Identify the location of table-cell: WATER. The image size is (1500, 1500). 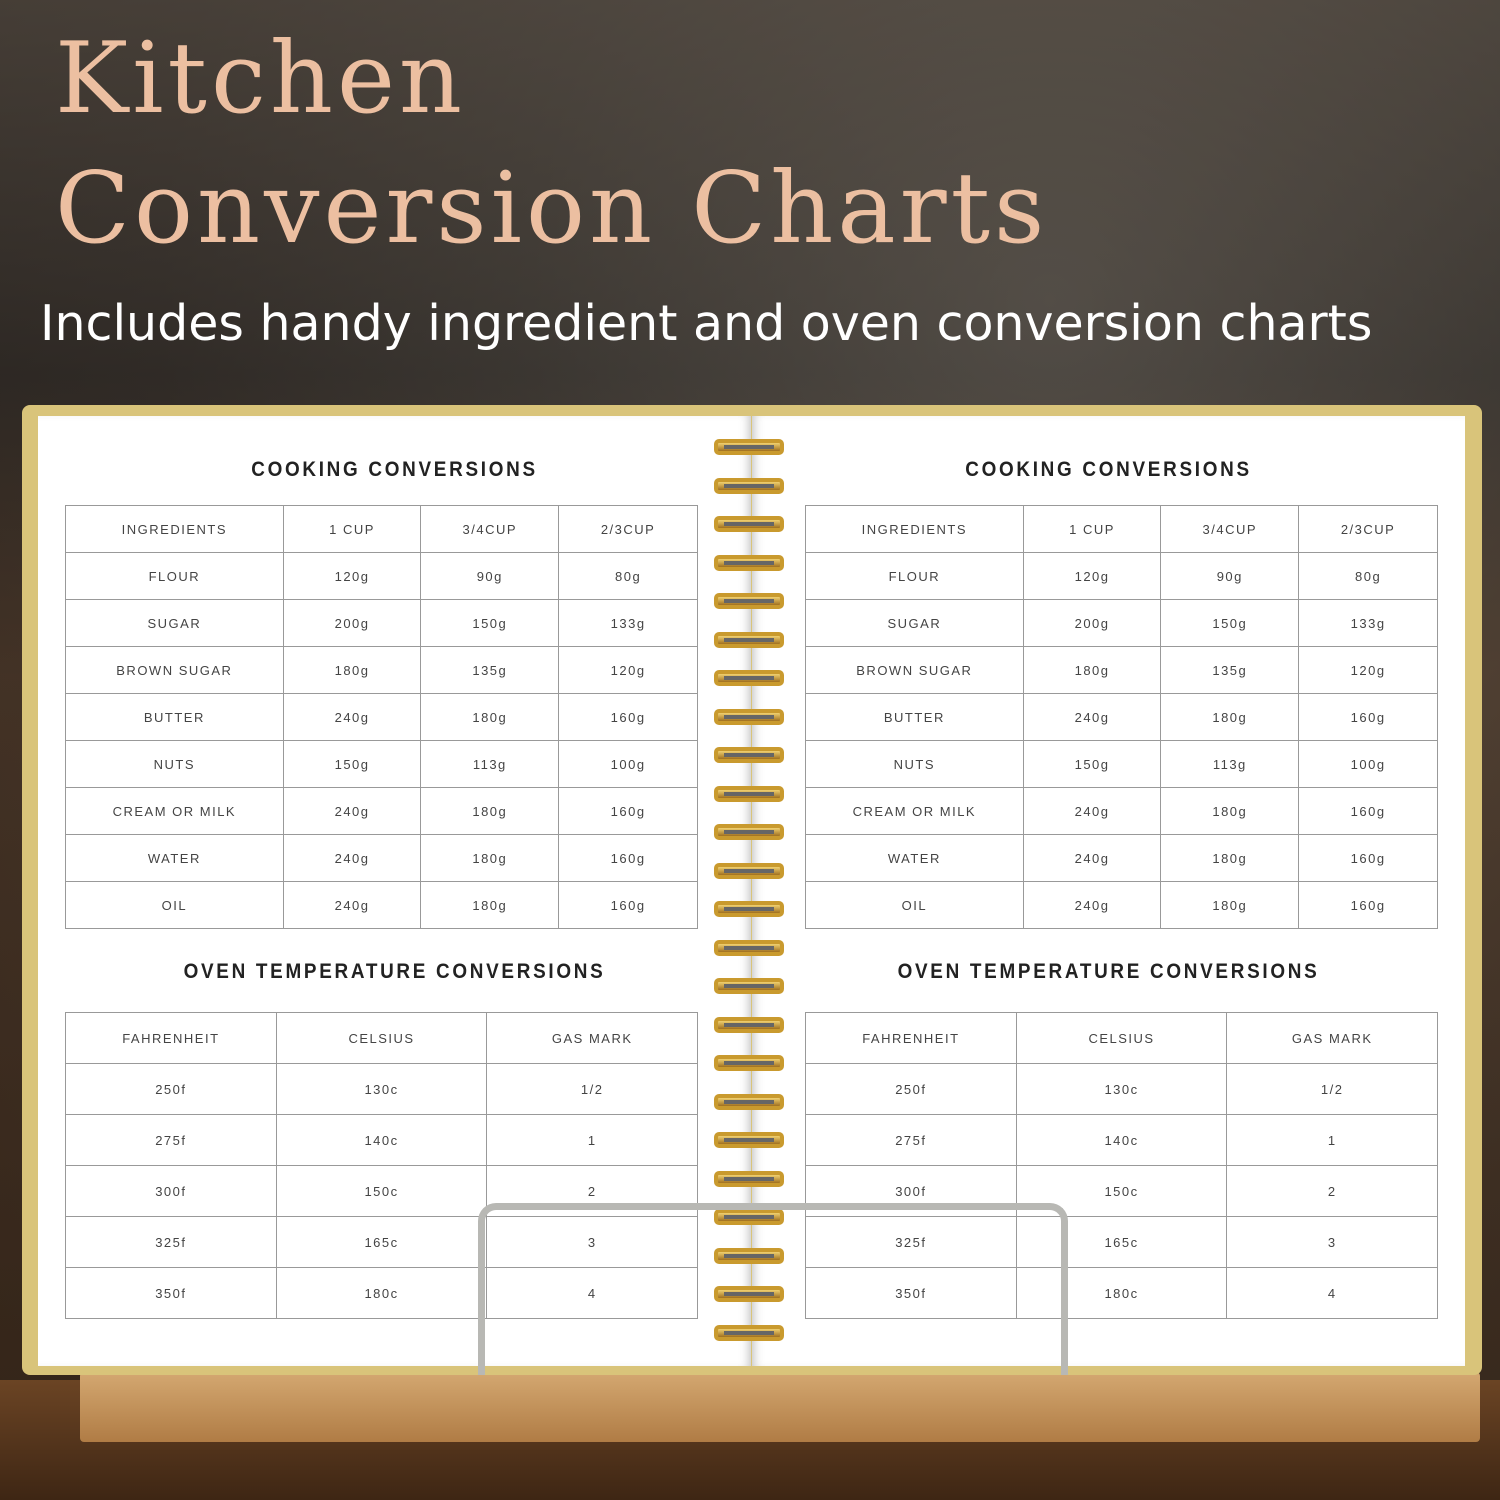
(914, 858).